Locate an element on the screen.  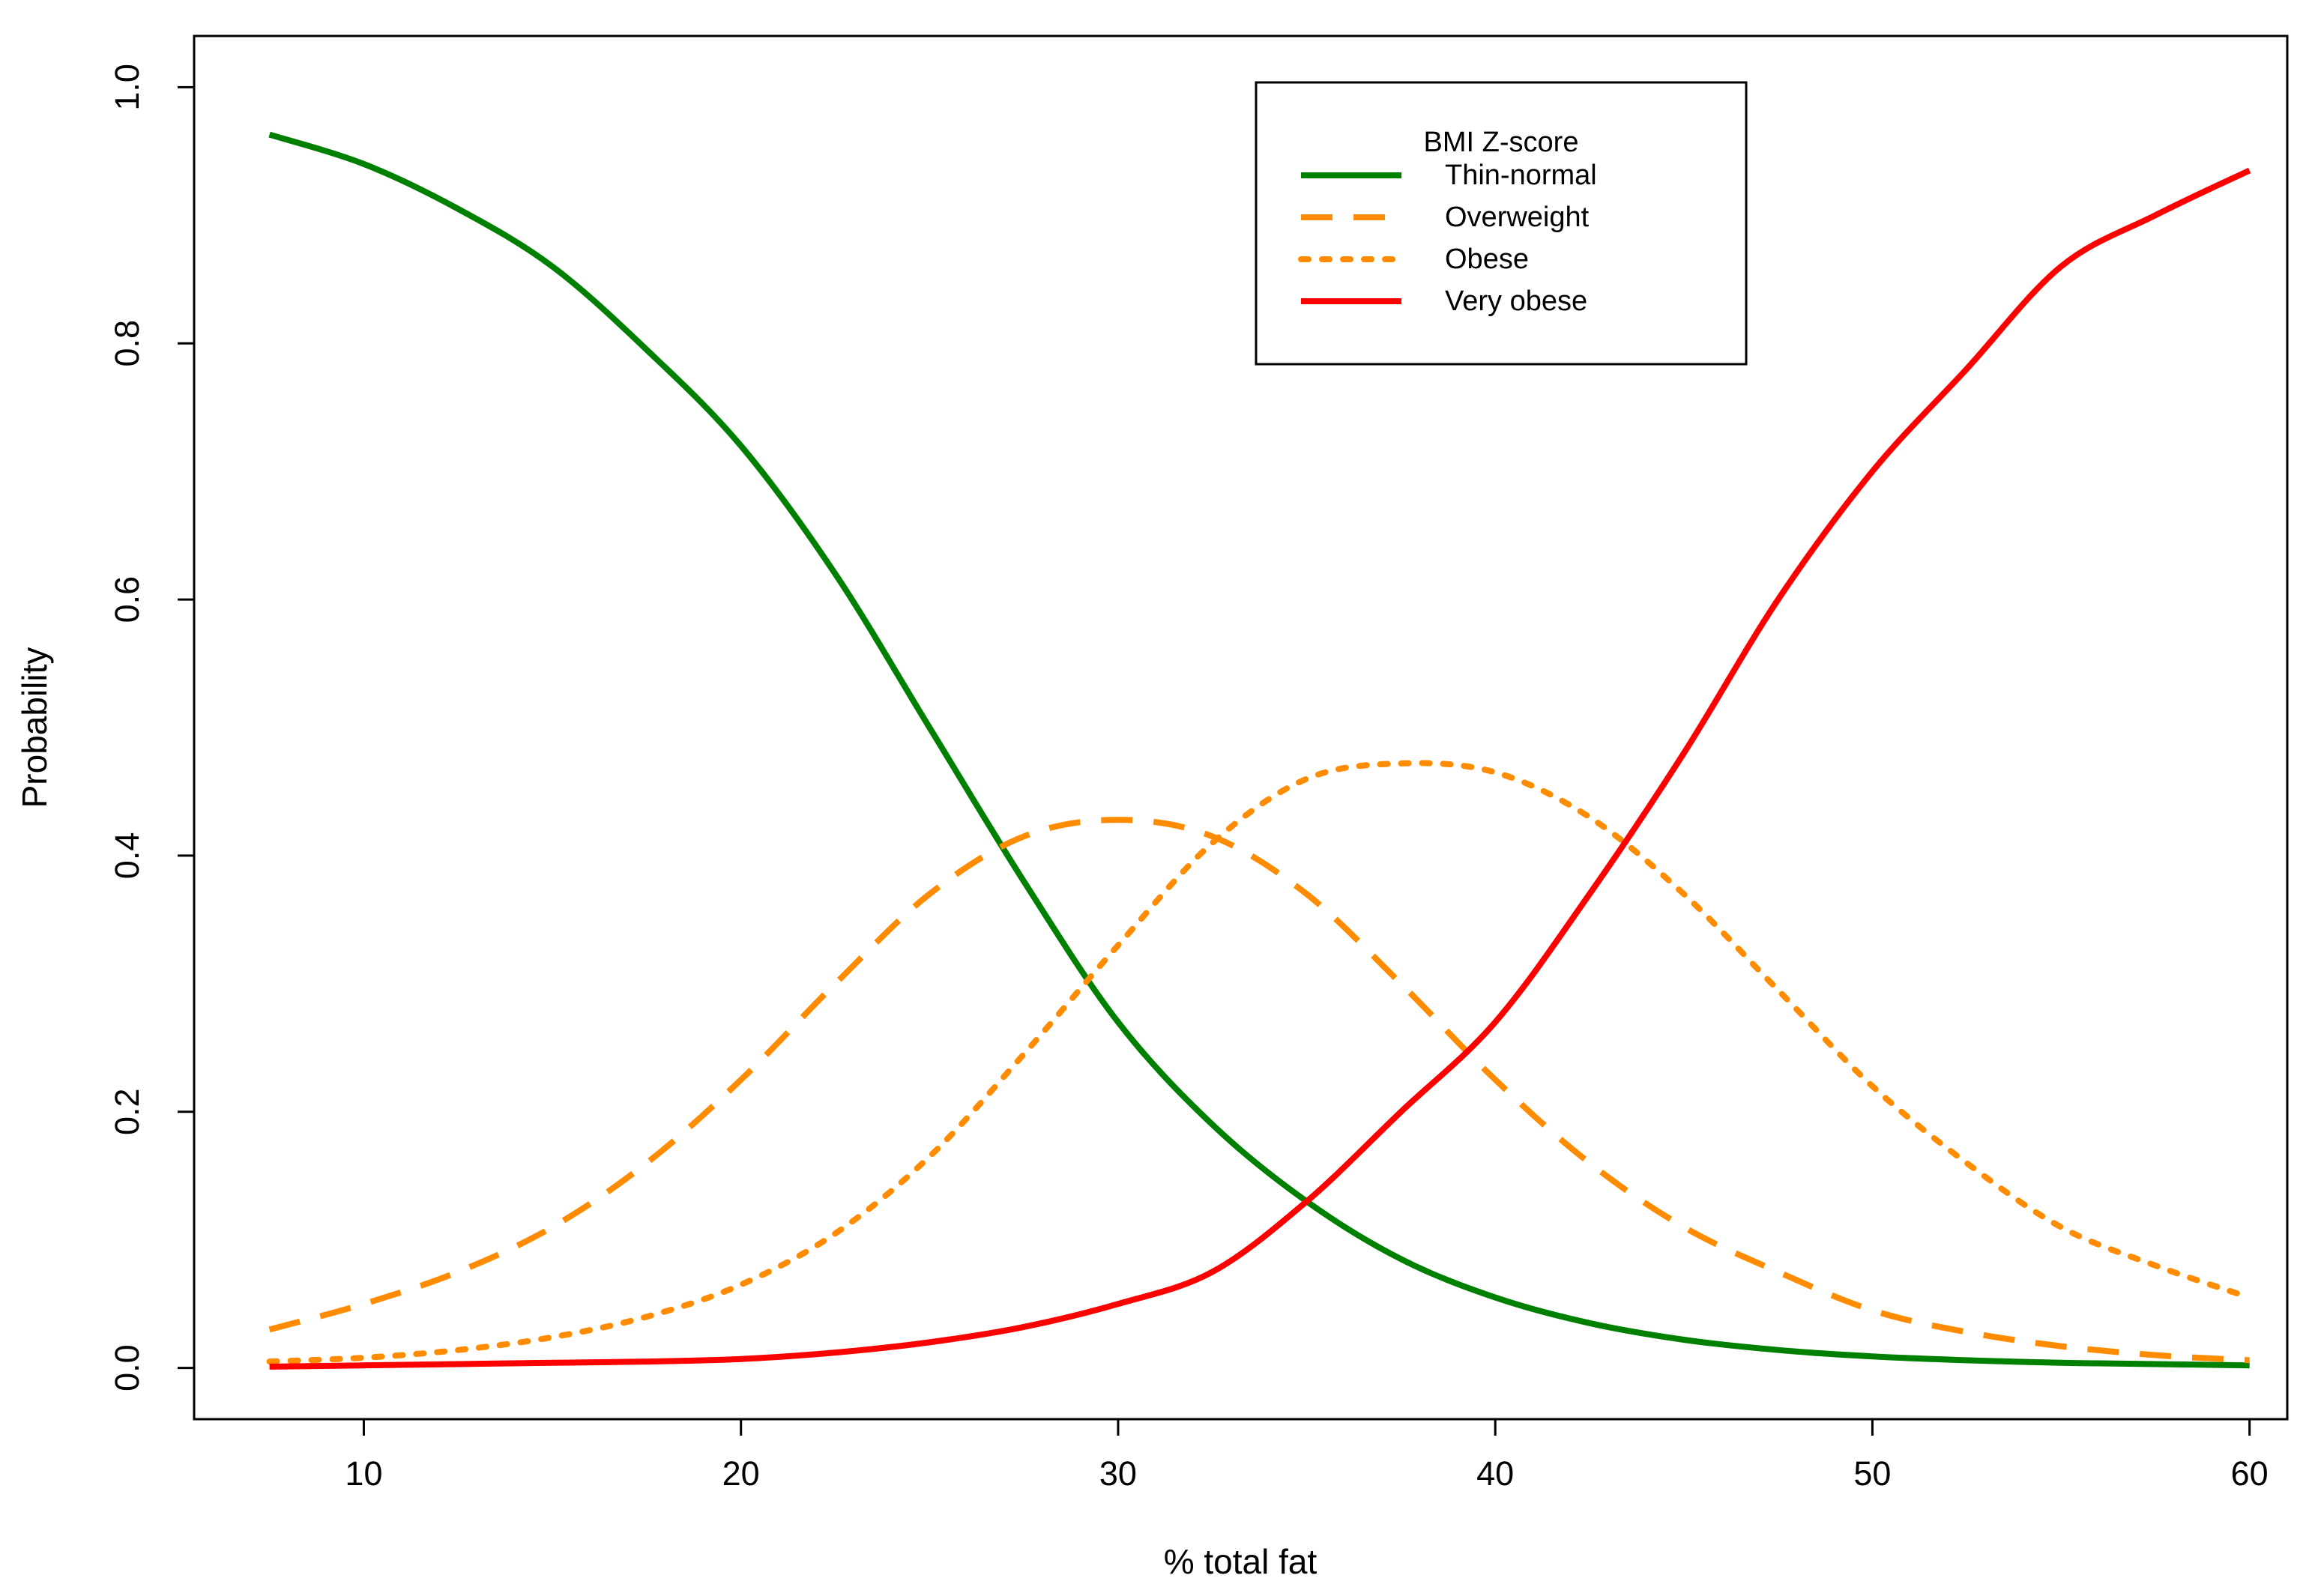
y-tick-label: 0.0 is located at coordinates (127, 1367).